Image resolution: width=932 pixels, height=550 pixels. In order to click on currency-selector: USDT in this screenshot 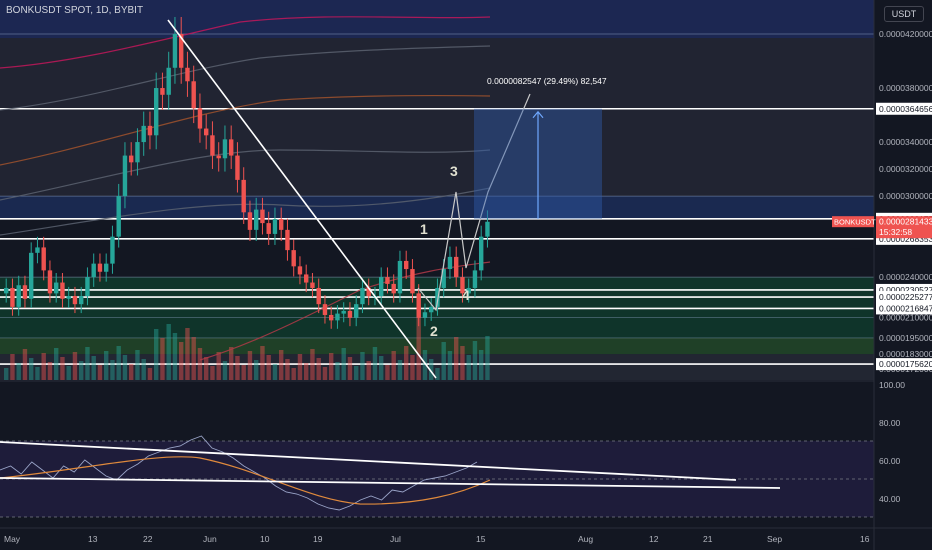, I will do `click(904, 14)`.